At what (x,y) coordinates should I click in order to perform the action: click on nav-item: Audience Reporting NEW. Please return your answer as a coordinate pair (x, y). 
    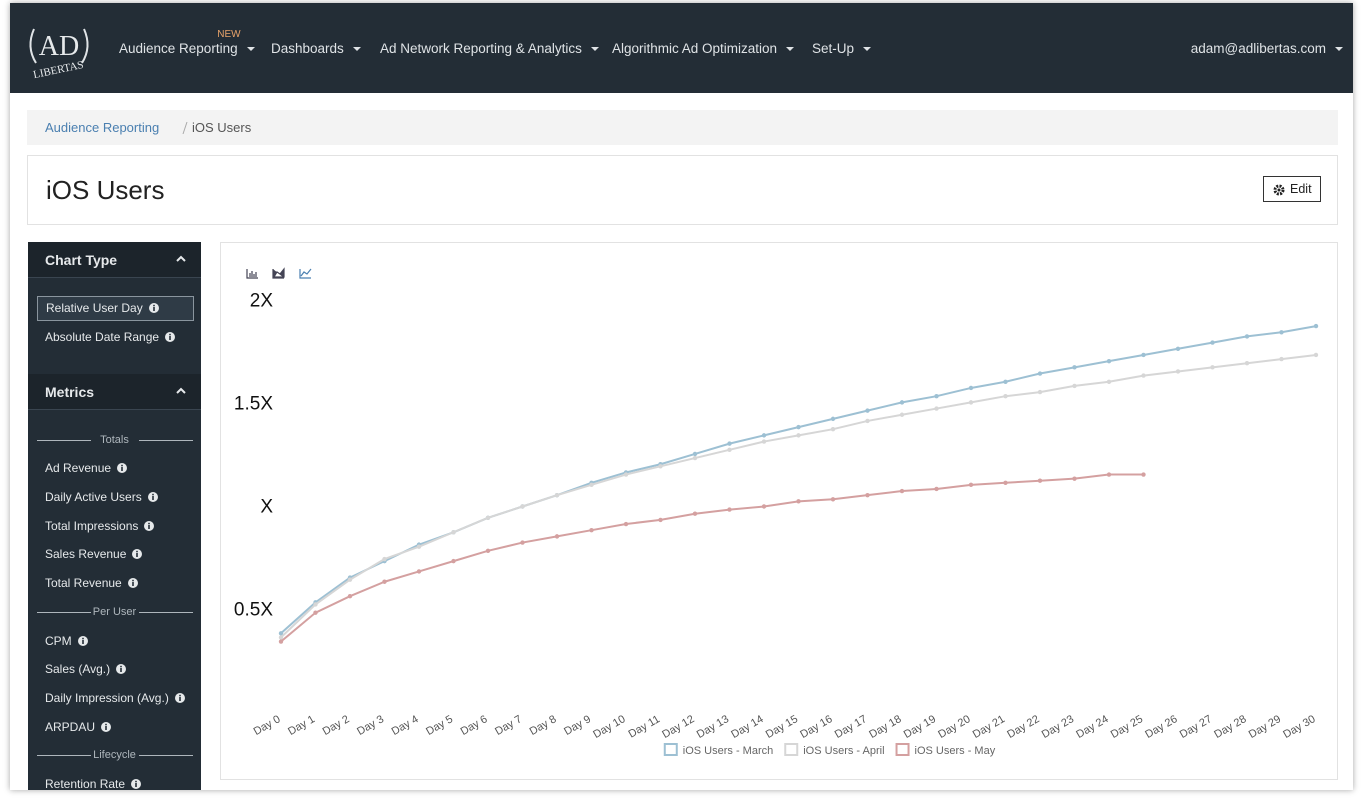
    Looking at the image, I should click on (187, 42).